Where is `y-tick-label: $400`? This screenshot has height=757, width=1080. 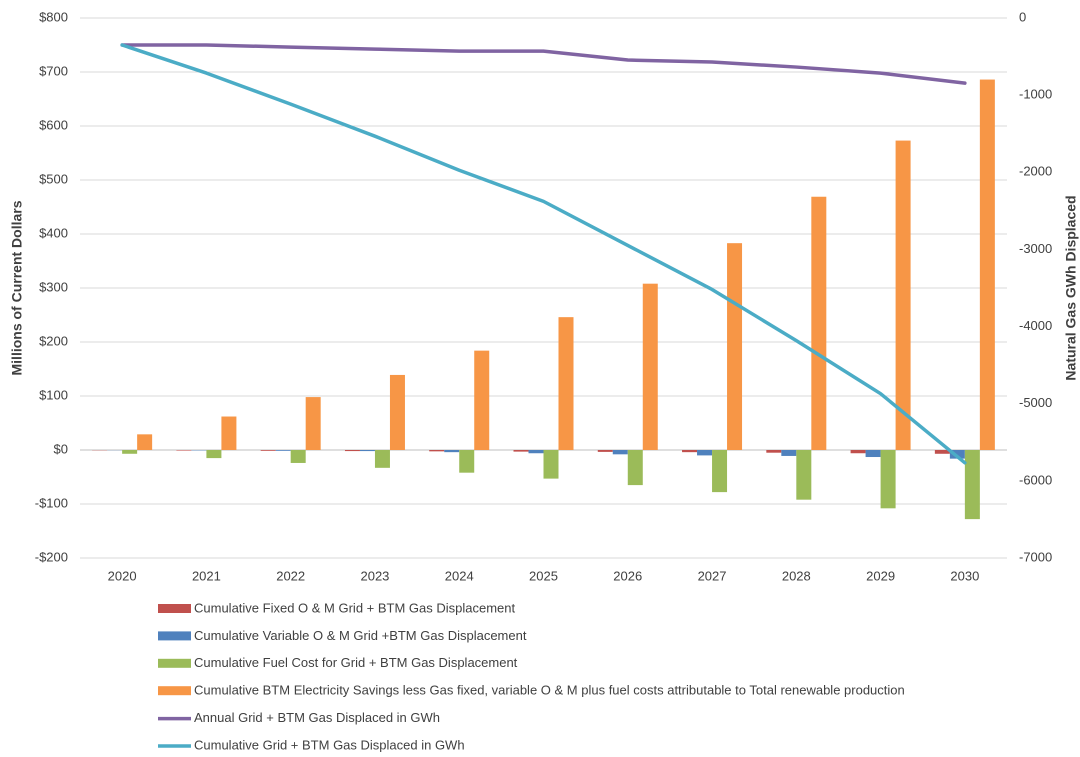 y-tick-label: $400 is located at coordinates (53, 232).